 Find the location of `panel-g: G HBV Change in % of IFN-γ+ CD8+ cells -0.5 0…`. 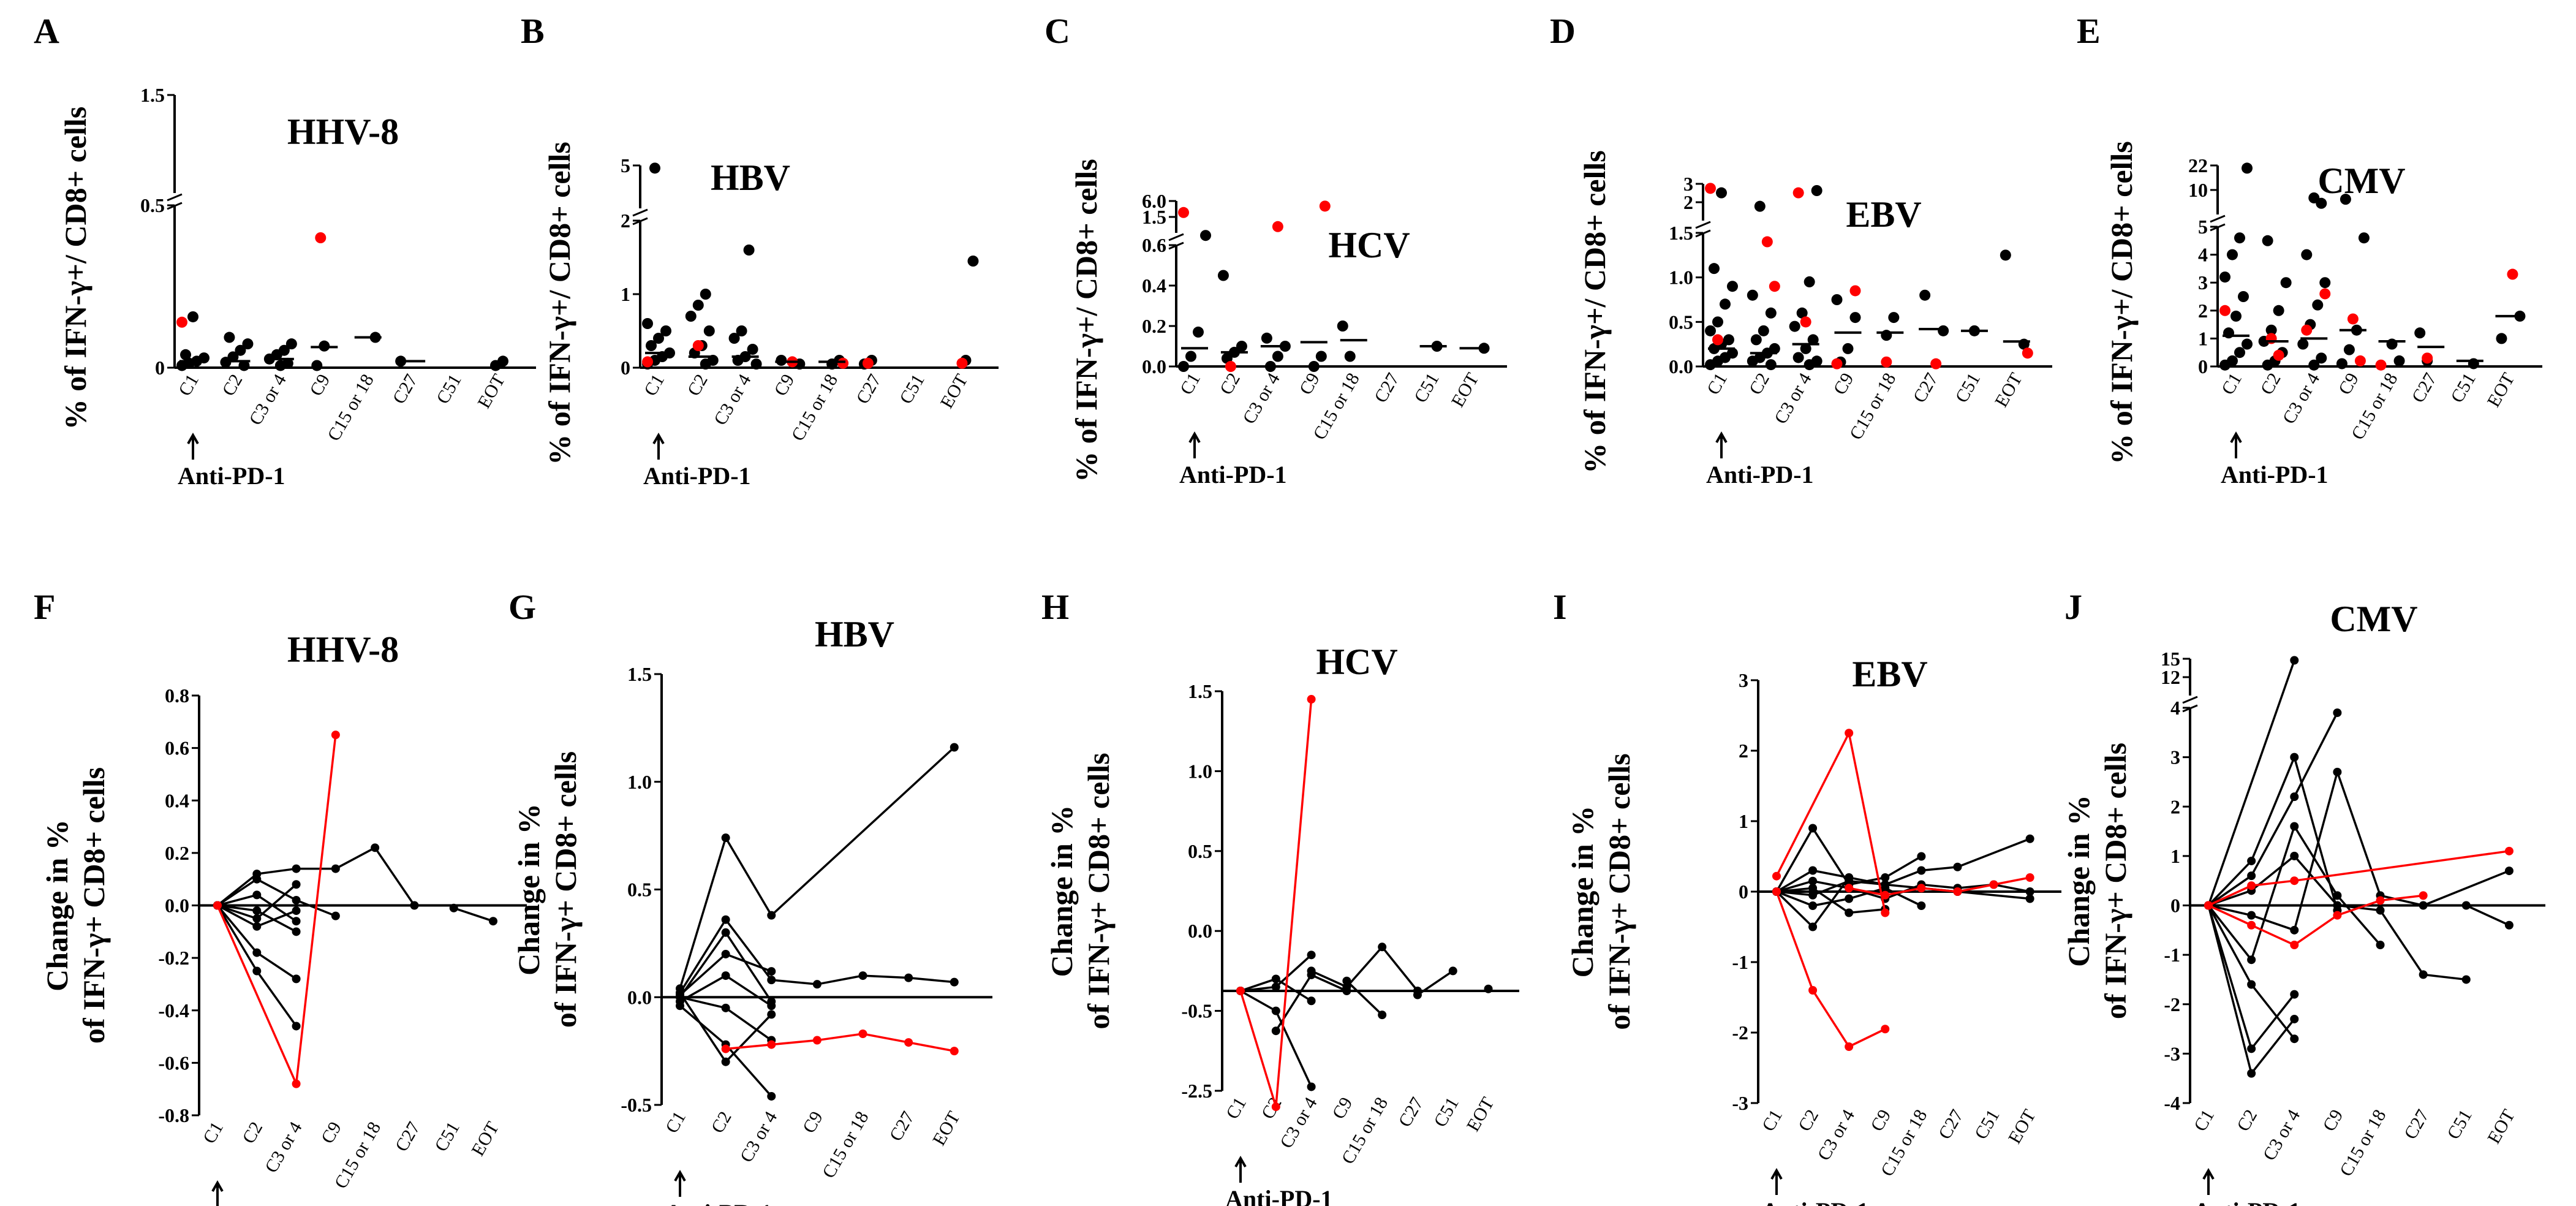

panel-g: G HBV Change in % of IFN-γ+ CD8+ cells -0.5 0… is located at coordinates (750, 896).